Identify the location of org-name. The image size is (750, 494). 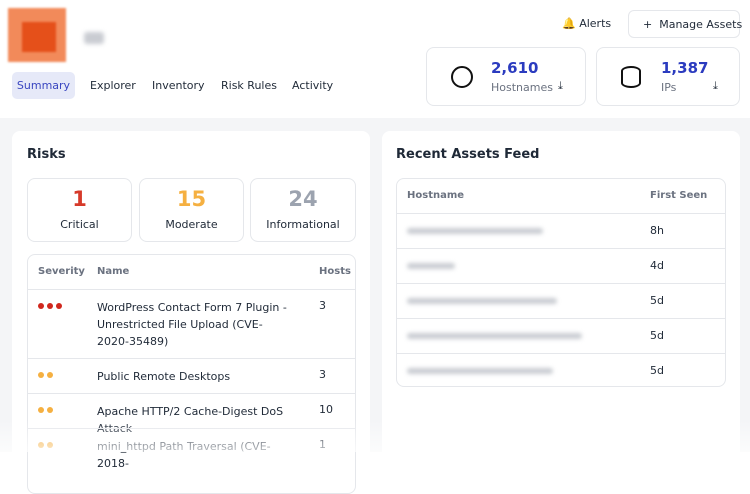
(94, 38).